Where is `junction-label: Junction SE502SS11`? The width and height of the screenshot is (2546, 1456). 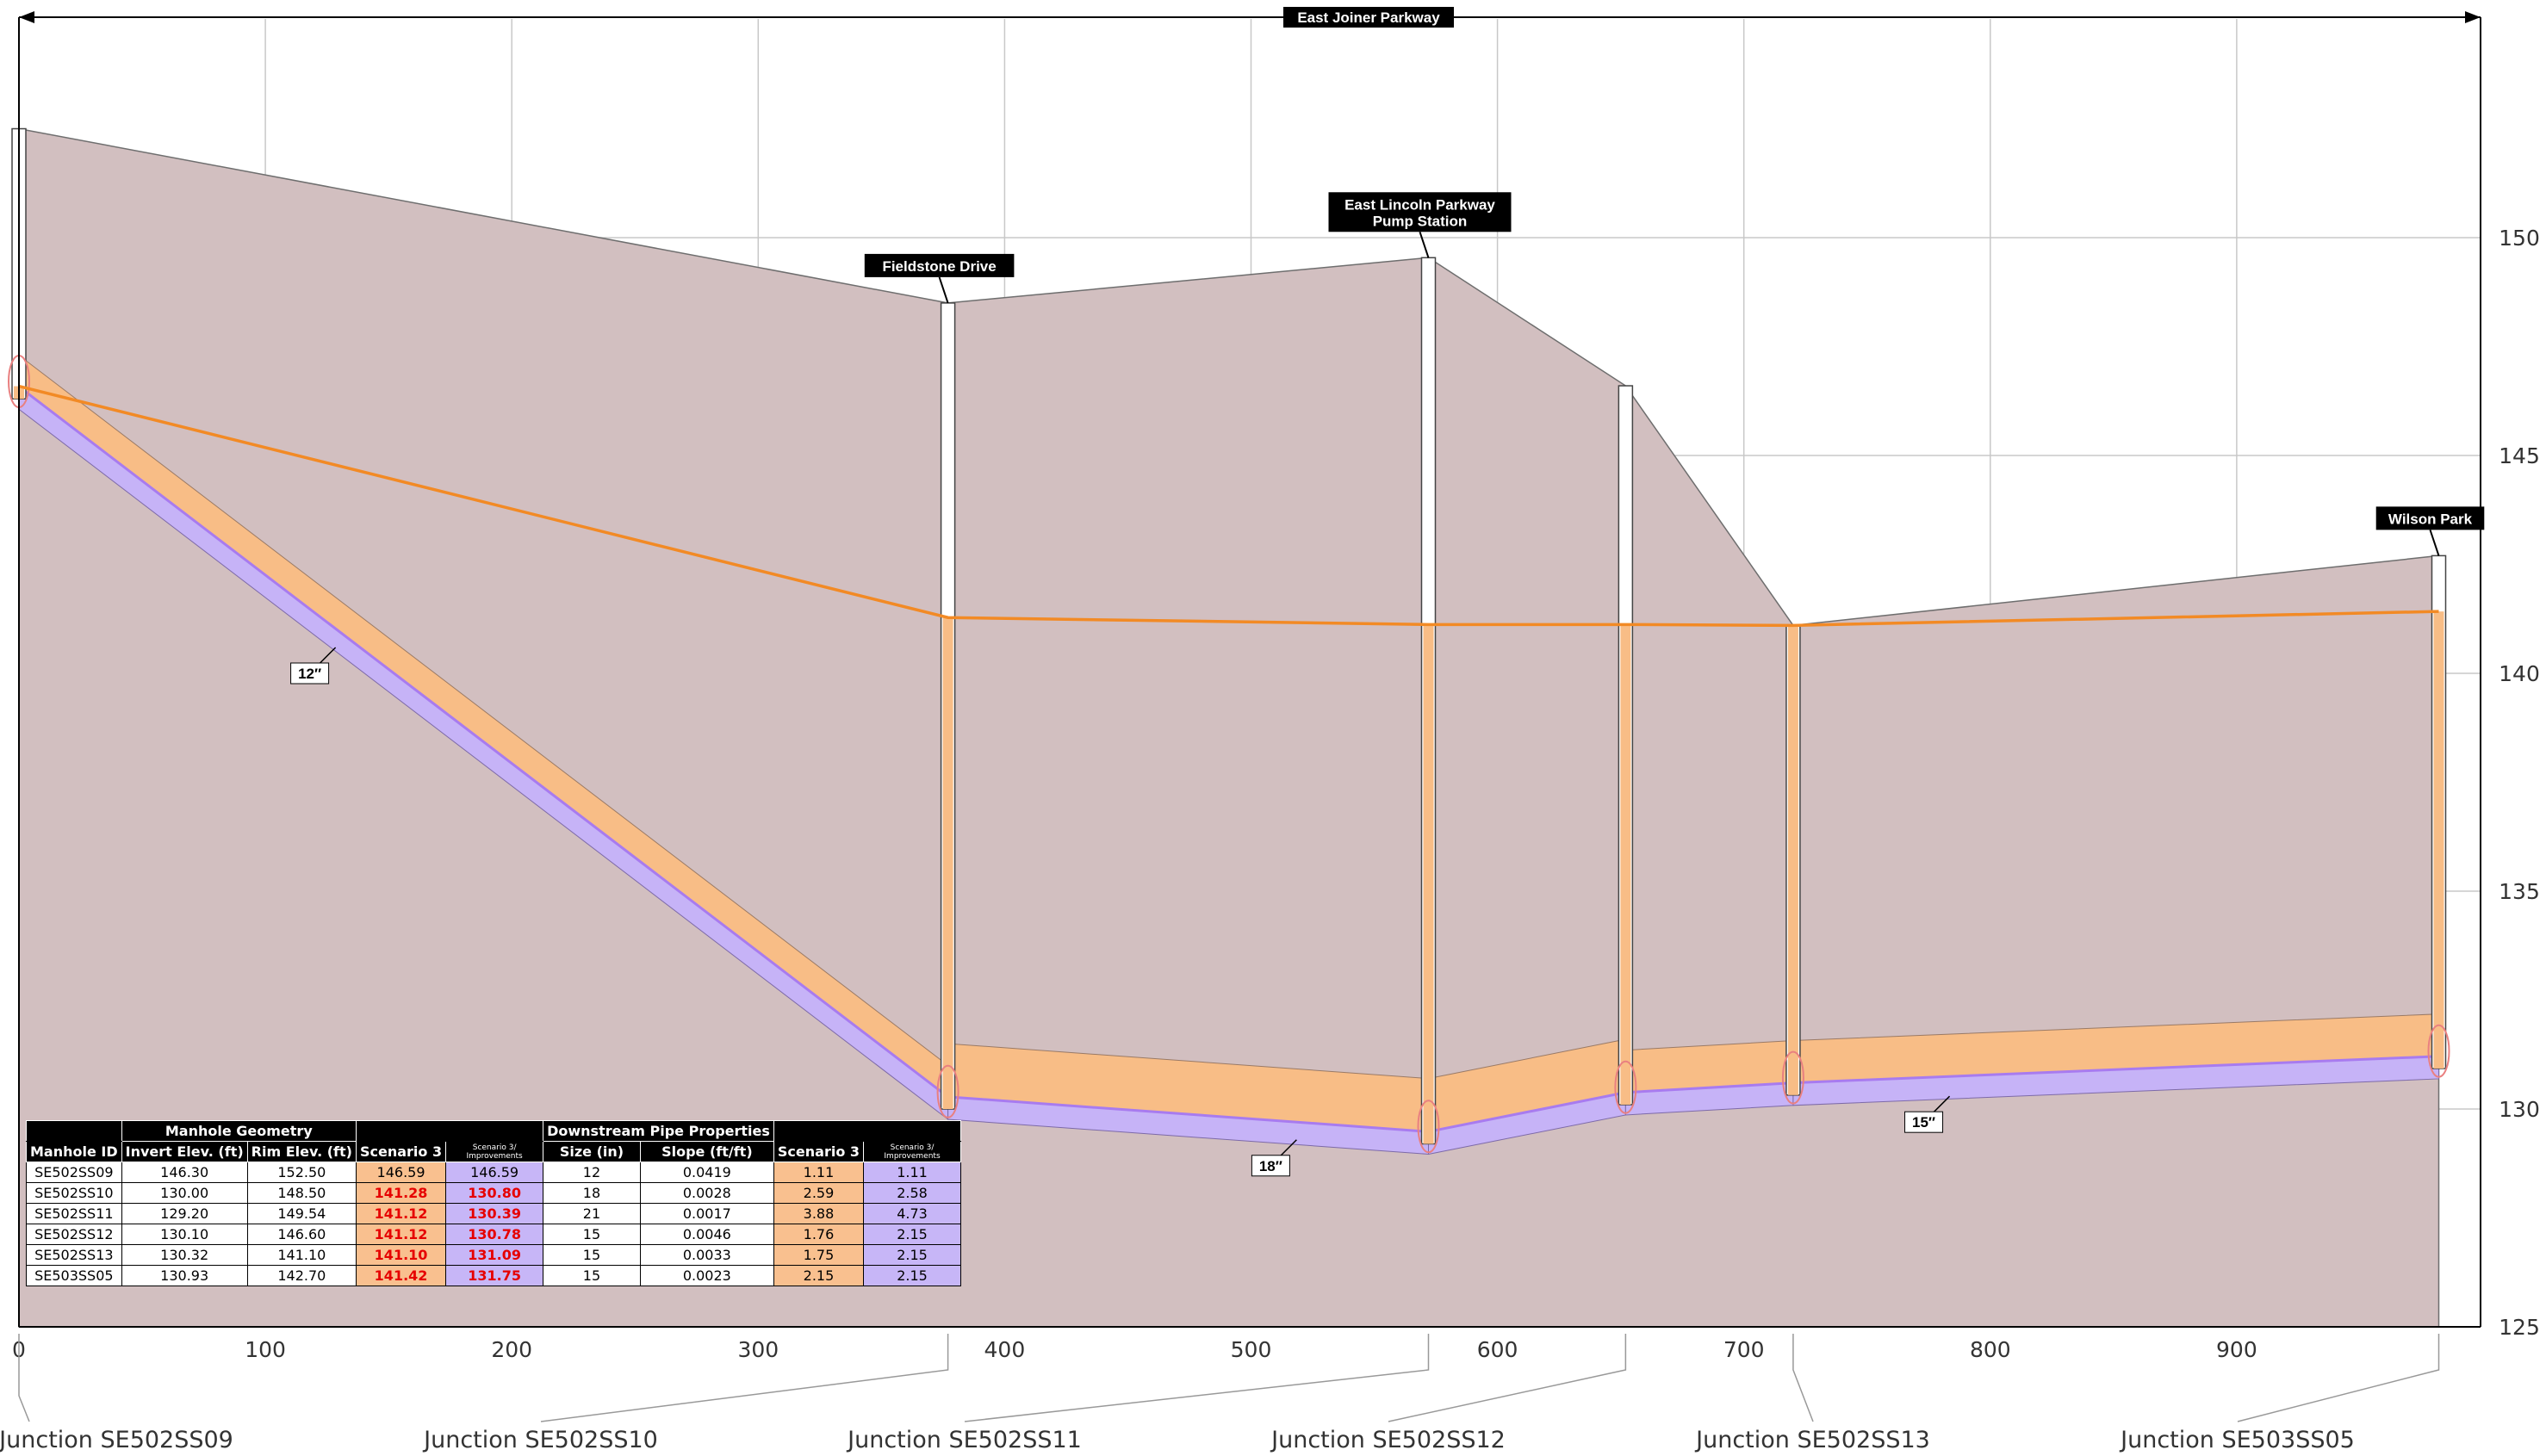
junction-label: Junction SE502SS11 is located at coordinates (964, 1440).